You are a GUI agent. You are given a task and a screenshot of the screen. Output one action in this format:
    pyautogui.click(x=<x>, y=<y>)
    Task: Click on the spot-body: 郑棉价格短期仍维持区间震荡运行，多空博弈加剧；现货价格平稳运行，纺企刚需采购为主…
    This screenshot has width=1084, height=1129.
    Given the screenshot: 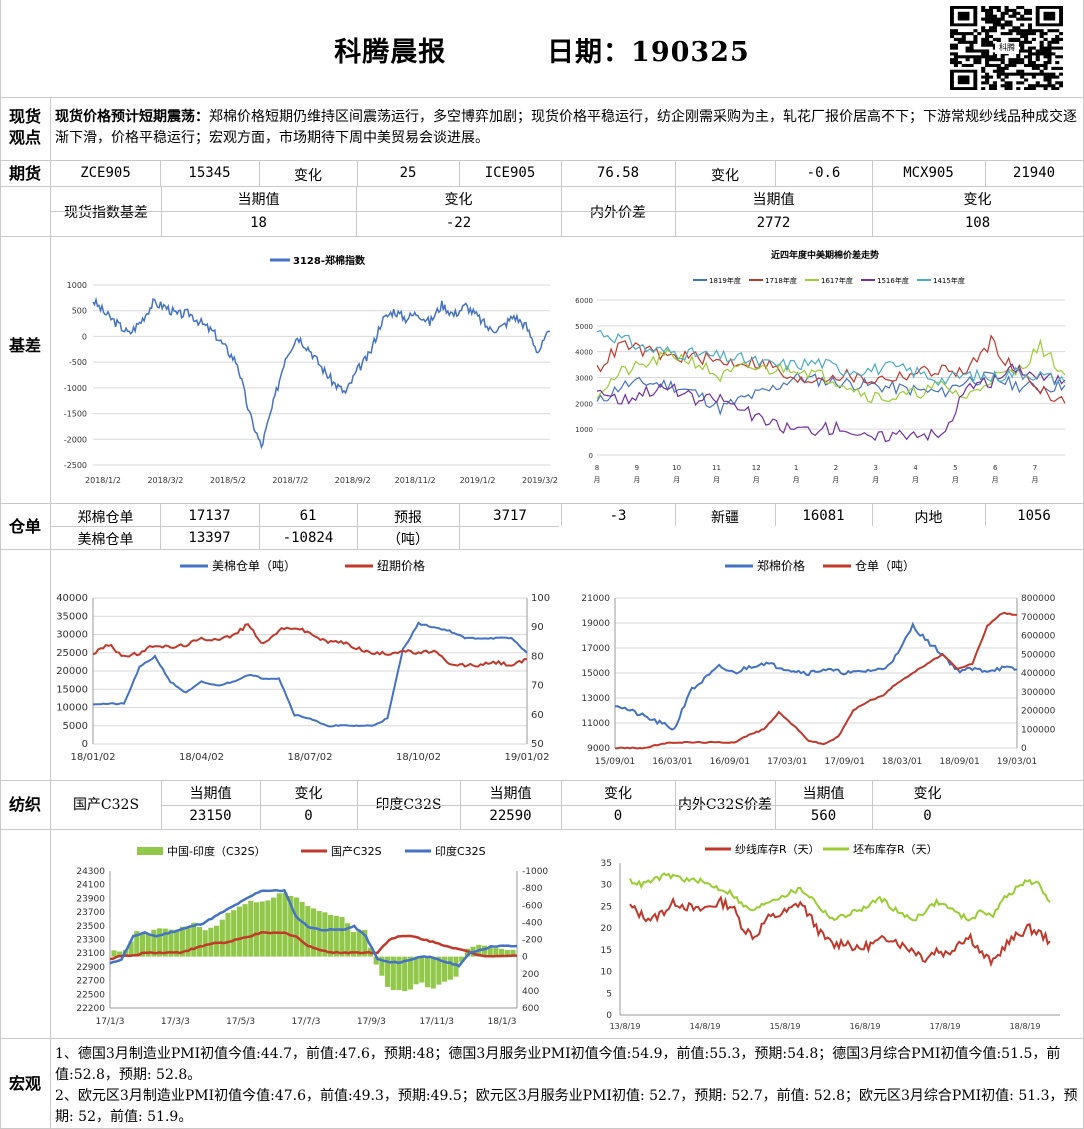 What is the action you would take?
    pyautogui.click(x=566, y=127)
    